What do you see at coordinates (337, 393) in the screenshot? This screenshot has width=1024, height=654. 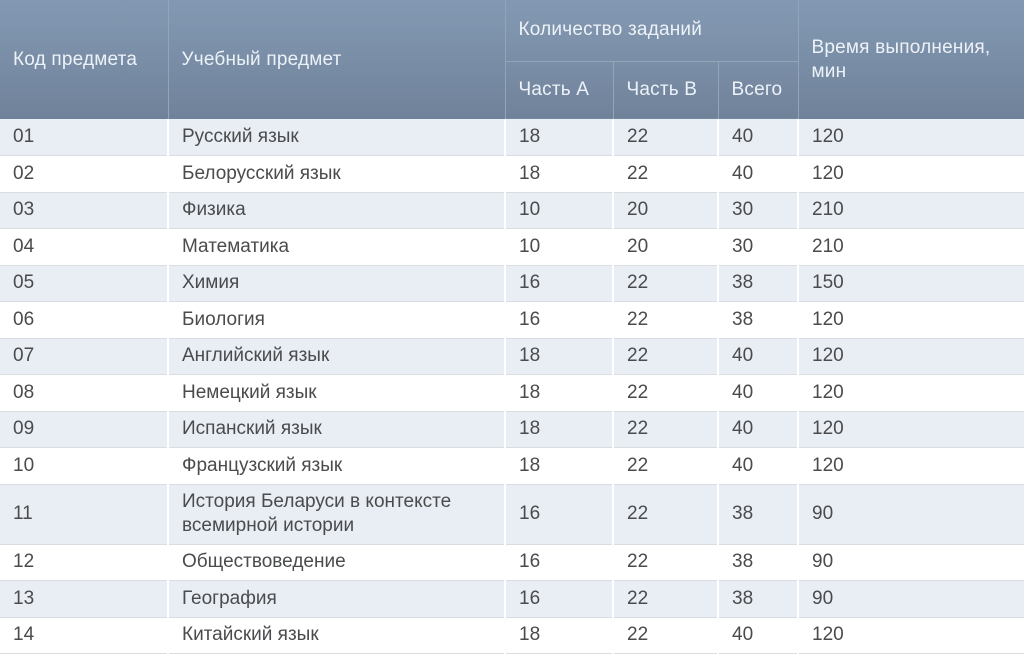 I see `cell-subject: Немецкий язык` at bounding box center [337, 393].